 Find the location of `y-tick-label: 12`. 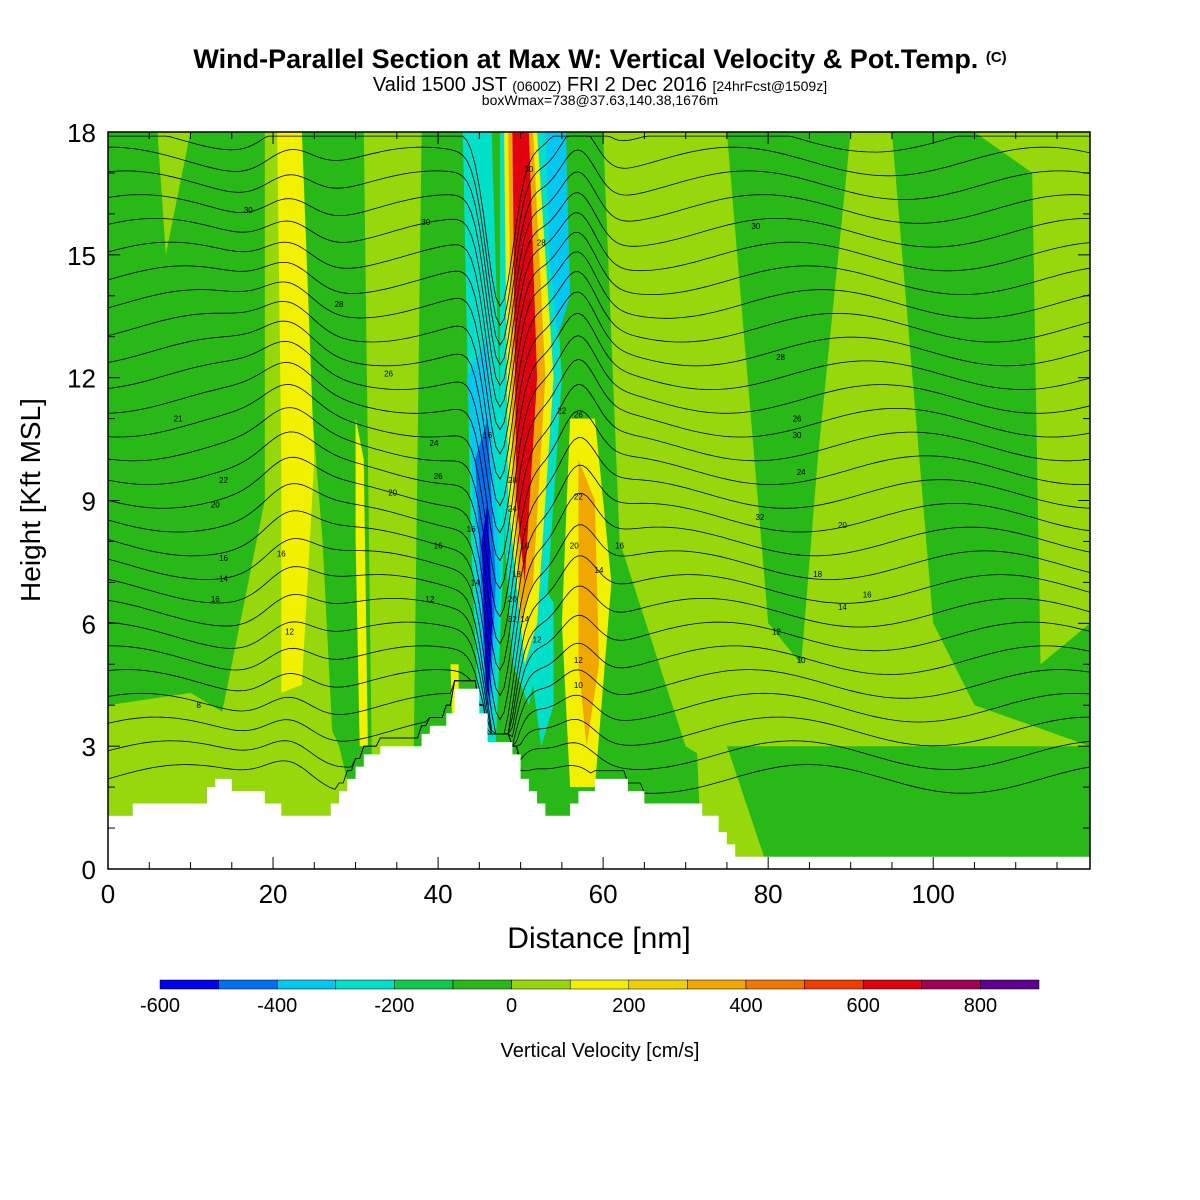

y-tick-label: 12 is located at coordinates (81, 379).